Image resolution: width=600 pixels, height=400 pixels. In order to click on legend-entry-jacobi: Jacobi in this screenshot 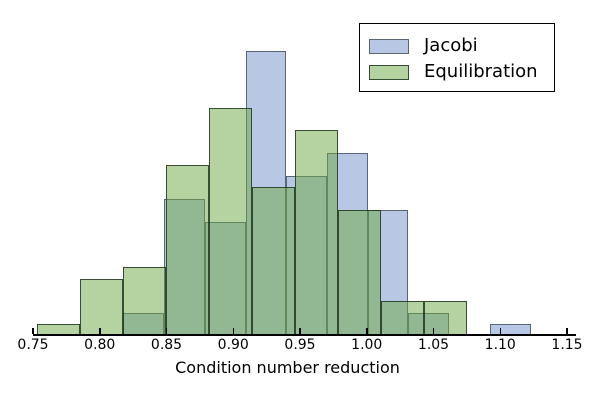, I will do `click(461, 46)`.